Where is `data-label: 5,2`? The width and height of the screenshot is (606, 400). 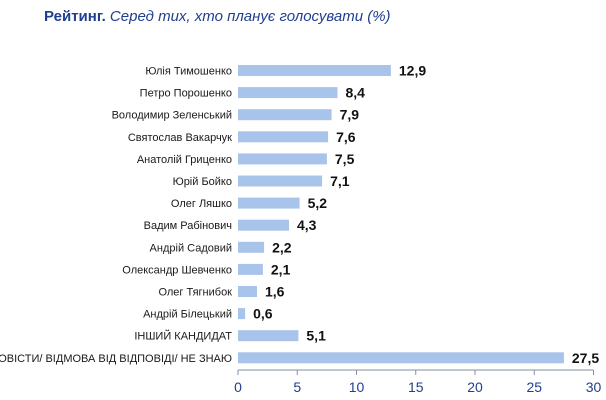
data-label: 5,2 is located at coordinates (318, 203).